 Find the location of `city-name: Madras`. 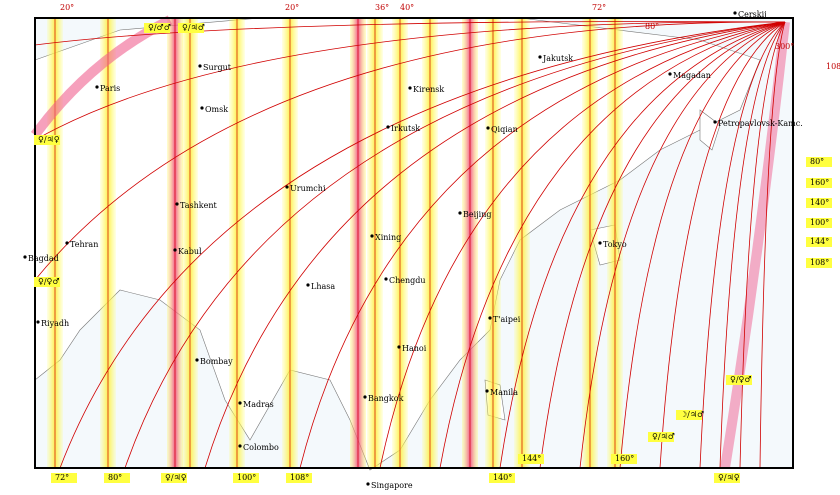

city-name: Madras is located at coordinates (258, 404).